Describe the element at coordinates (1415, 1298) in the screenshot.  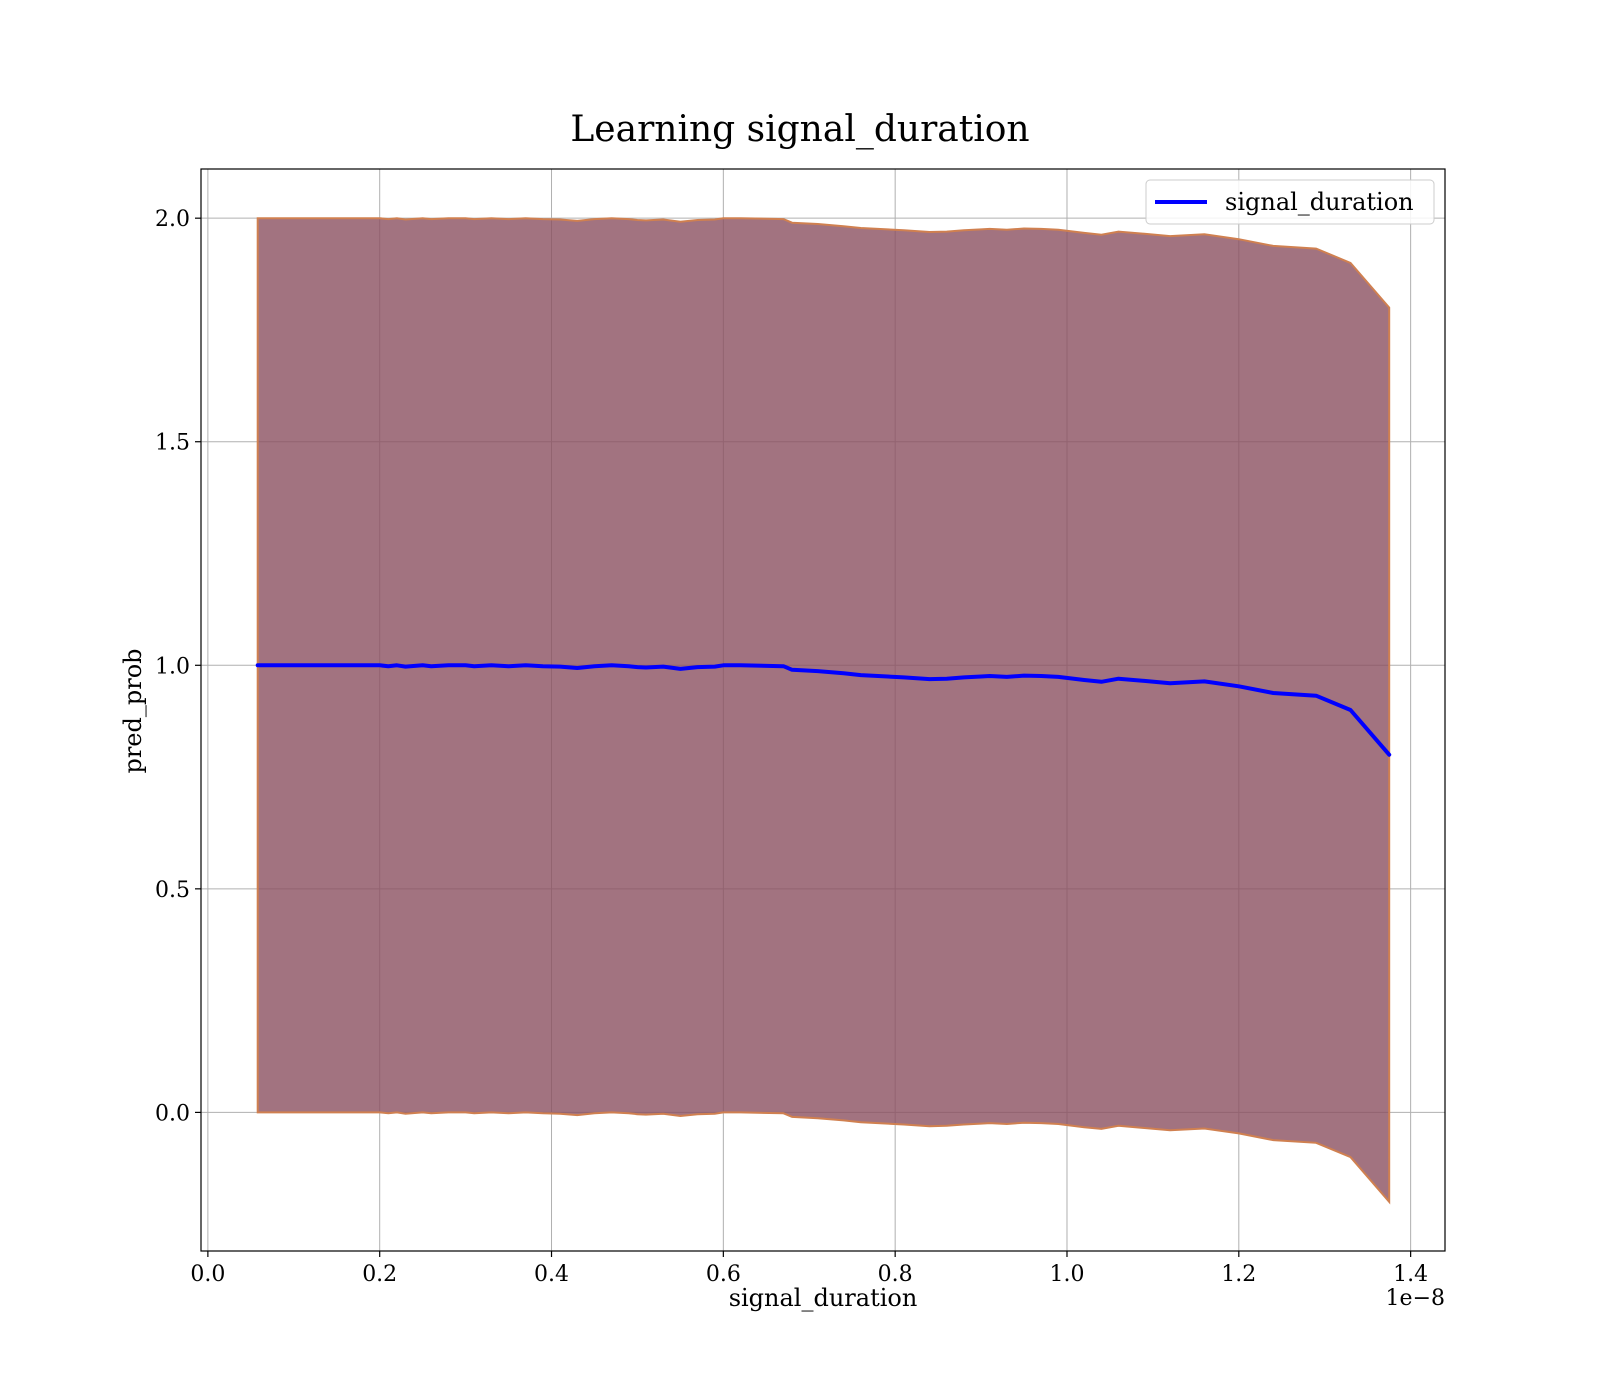
I see `x-axis-offset-text: 1e−8` at that location.